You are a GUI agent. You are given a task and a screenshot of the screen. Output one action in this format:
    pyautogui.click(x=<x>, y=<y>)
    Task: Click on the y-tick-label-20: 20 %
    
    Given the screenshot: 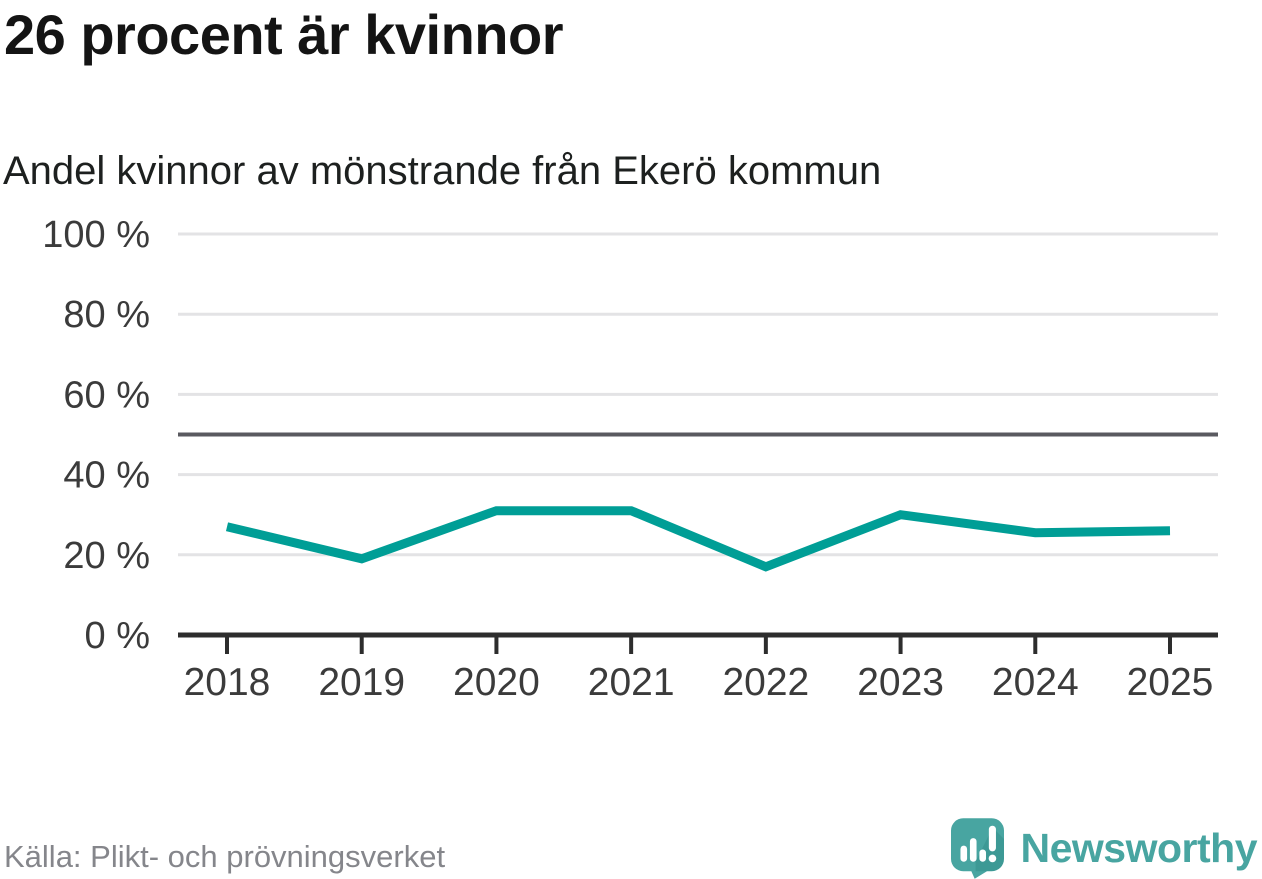 What is the action you would take?
    pyautogui.click(x=106, y=556)
    